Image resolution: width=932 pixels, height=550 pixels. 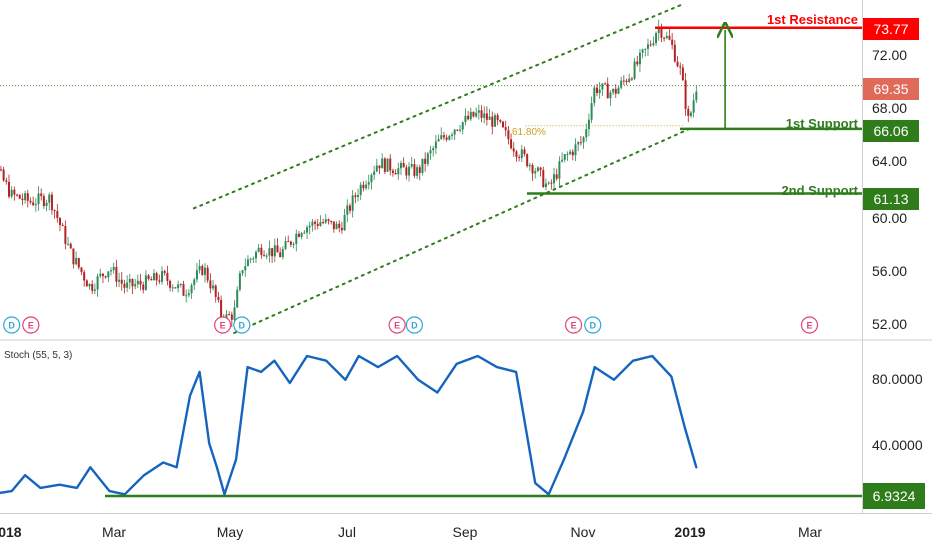 I want to click on price-tick-52: 52.00, so click(x=889, y=324).